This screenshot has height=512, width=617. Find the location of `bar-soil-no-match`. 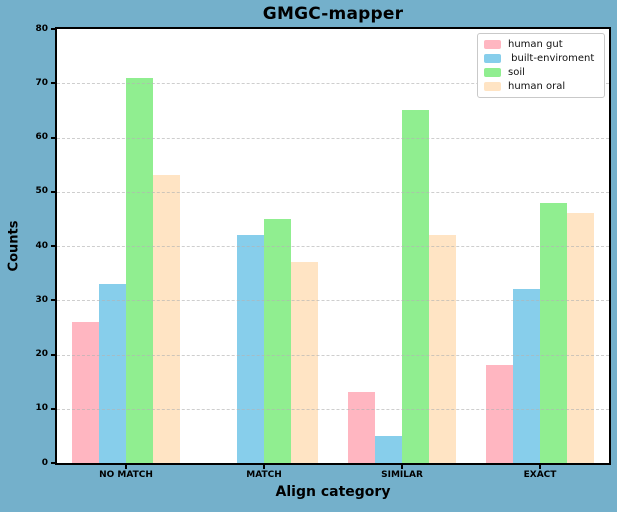

bar-soil-no-match is located at coordinates (139, 270).